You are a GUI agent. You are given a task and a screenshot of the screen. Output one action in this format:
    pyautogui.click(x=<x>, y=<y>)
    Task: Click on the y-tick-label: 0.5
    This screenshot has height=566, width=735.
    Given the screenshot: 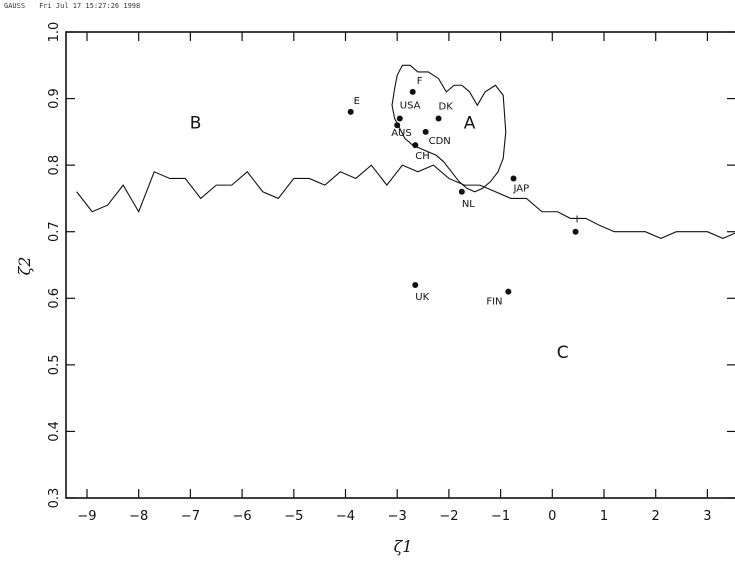 What is the action you would take?
    pyautogui.click(x=54, y=365)
    